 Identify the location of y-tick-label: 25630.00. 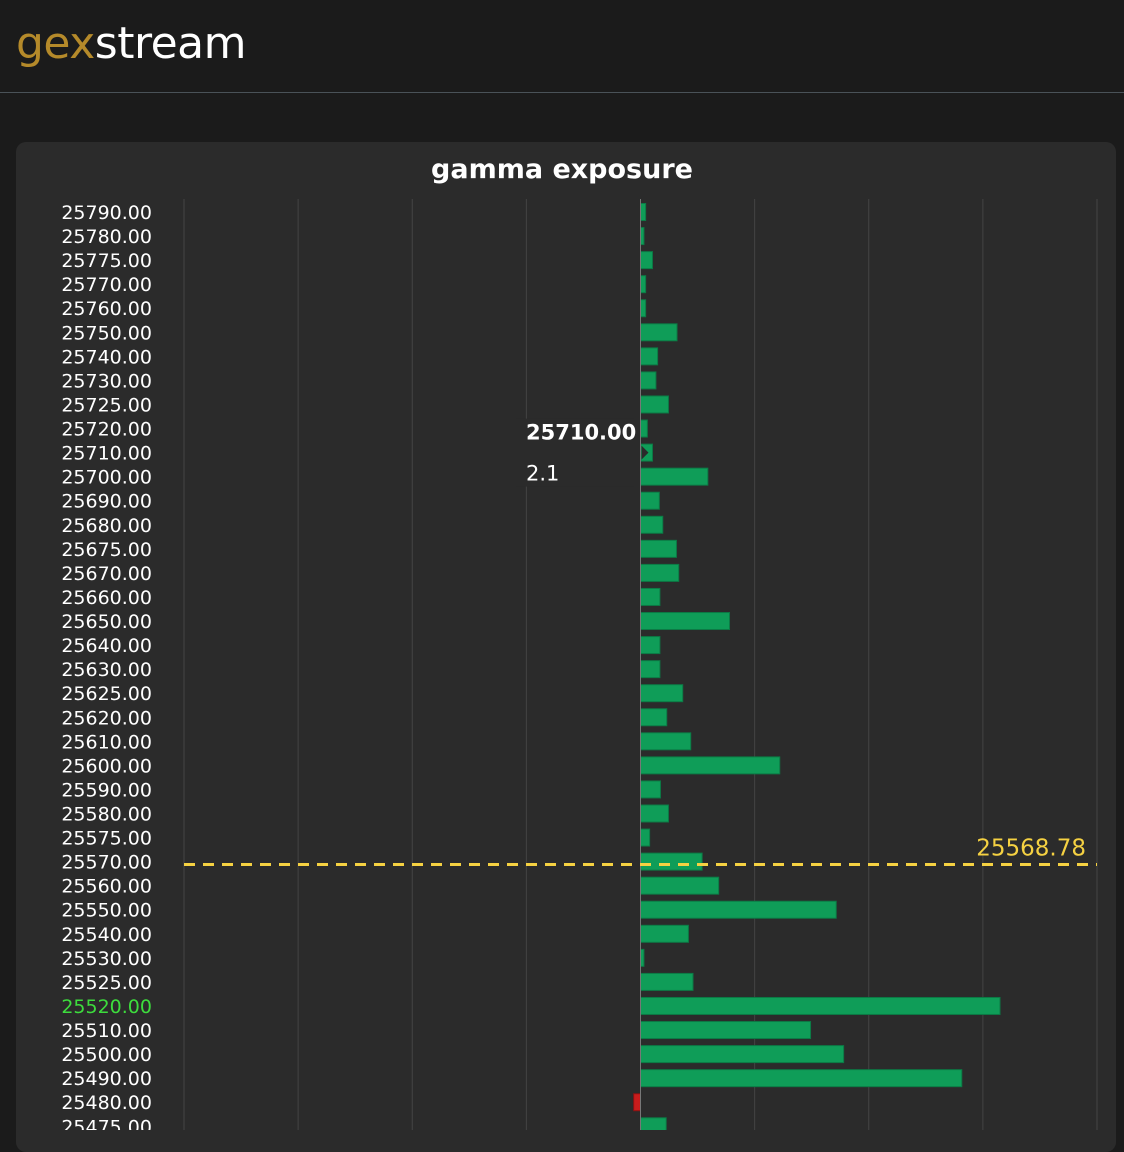
(106, 670).